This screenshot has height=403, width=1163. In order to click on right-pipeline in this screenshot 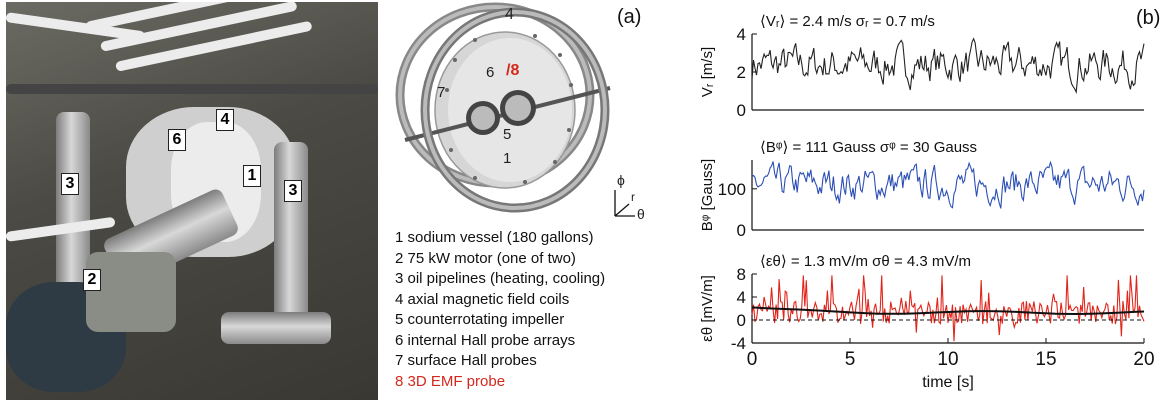, I will do `click(291, 242)`.